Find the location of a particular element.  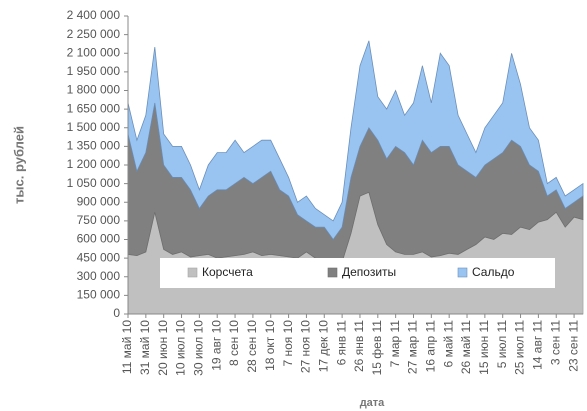

x-tick-label: 31 май 10 is located at coordinates (145, 347).